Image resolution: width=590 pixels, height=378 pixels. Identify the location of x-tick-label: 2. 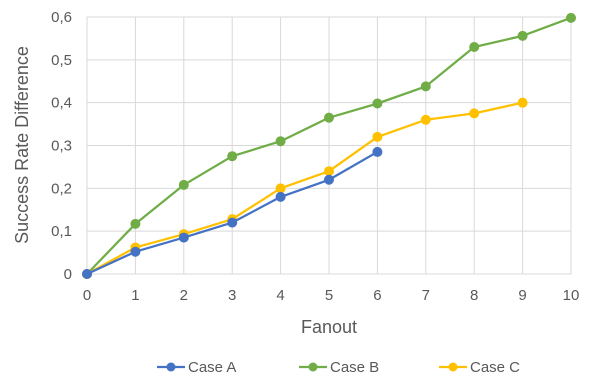
(184, 295).